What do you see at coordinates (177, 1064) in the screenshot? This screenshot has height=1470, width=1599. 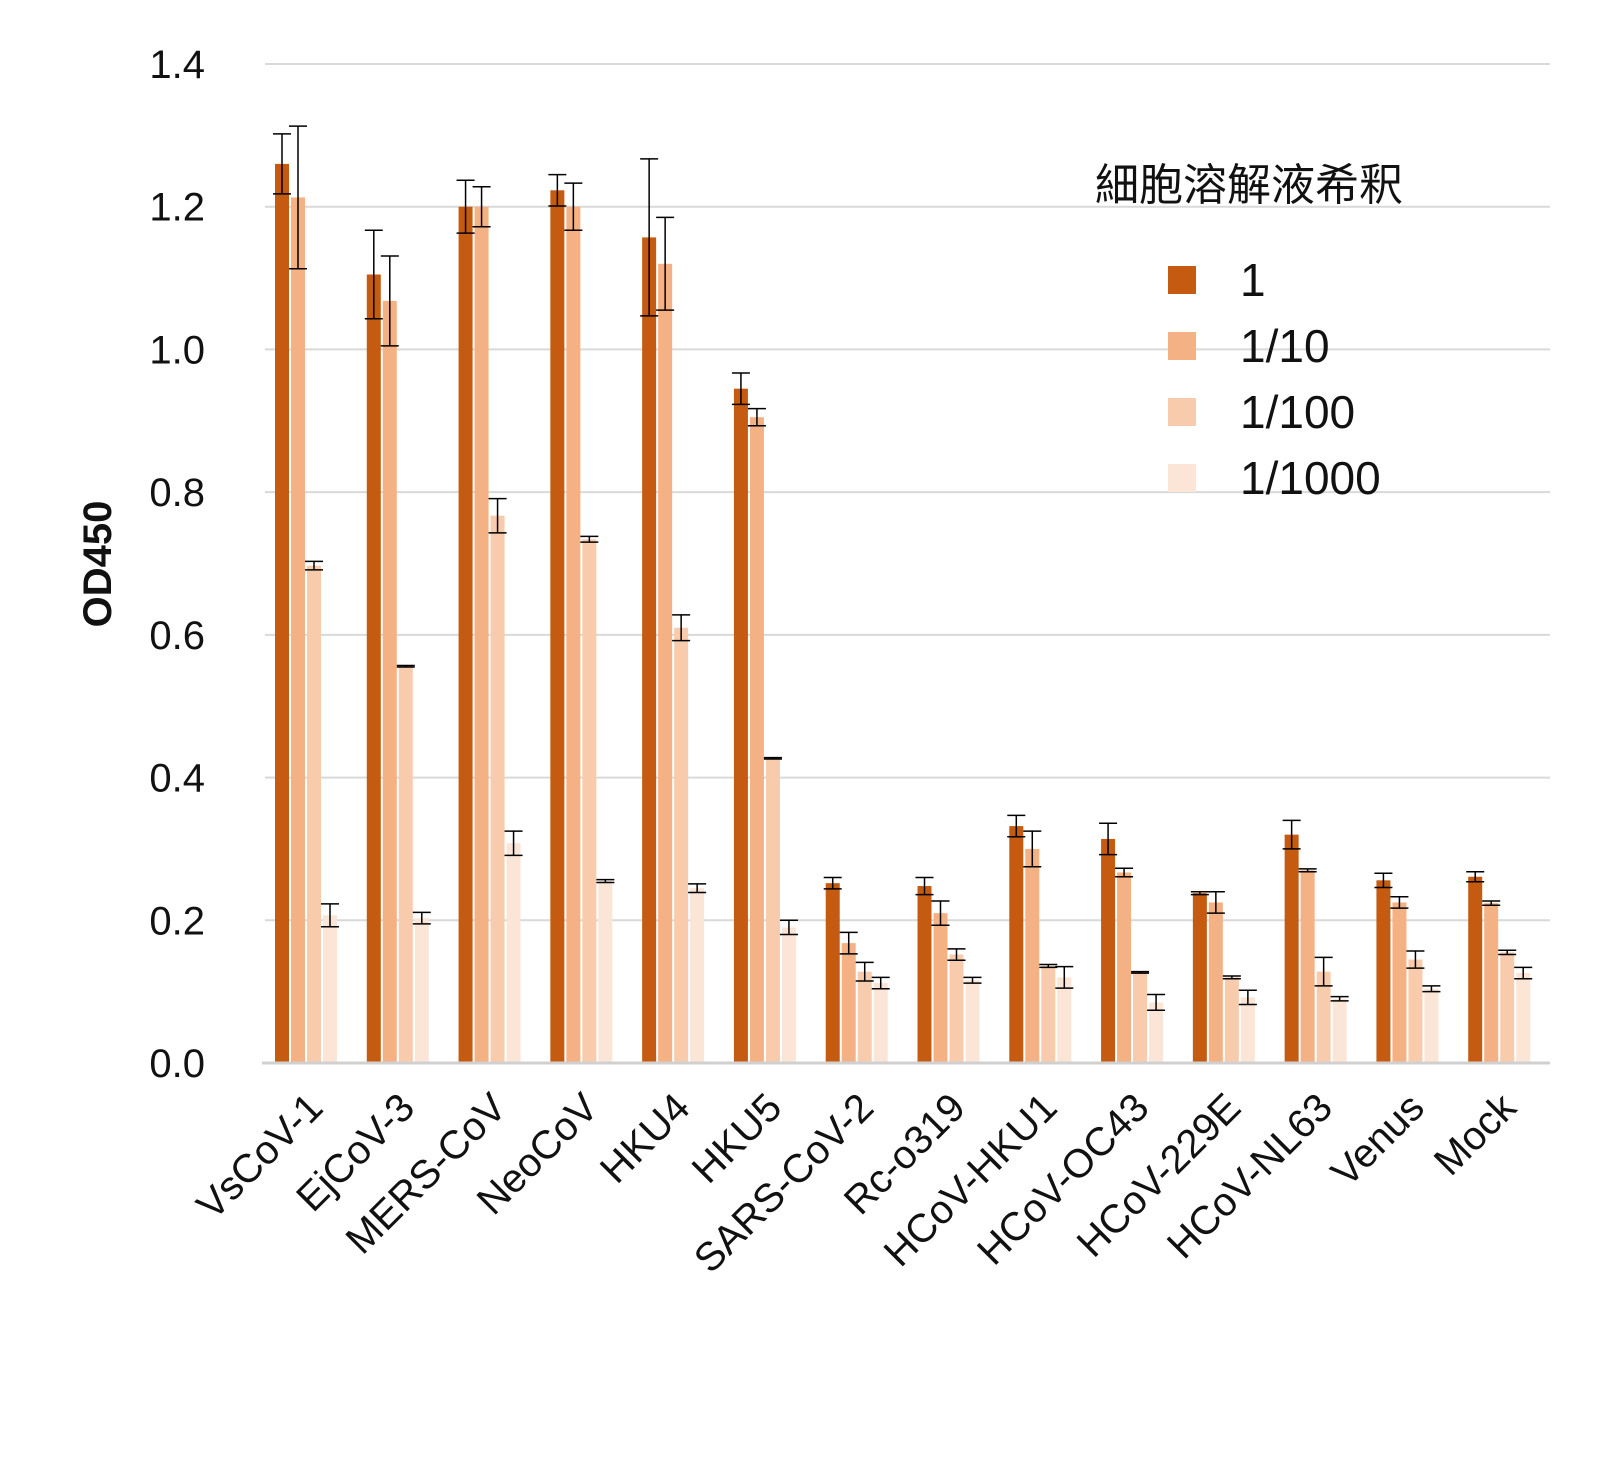 I see `y-tick-label: 0.0` at bounding box center [177, 1064].